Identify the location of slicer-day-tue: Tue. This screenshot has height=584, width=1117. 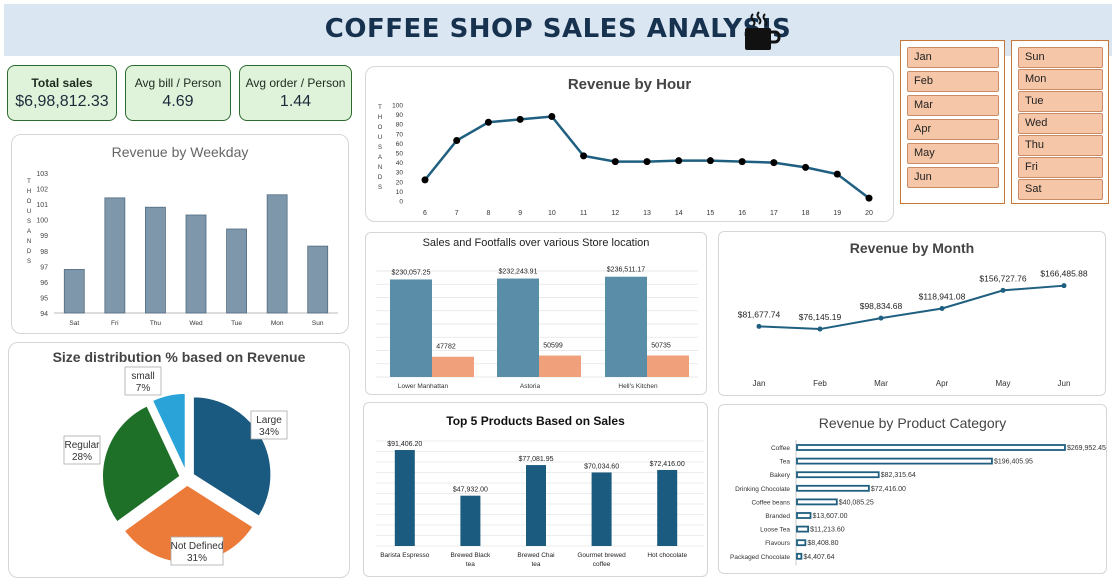
(1060, 101).